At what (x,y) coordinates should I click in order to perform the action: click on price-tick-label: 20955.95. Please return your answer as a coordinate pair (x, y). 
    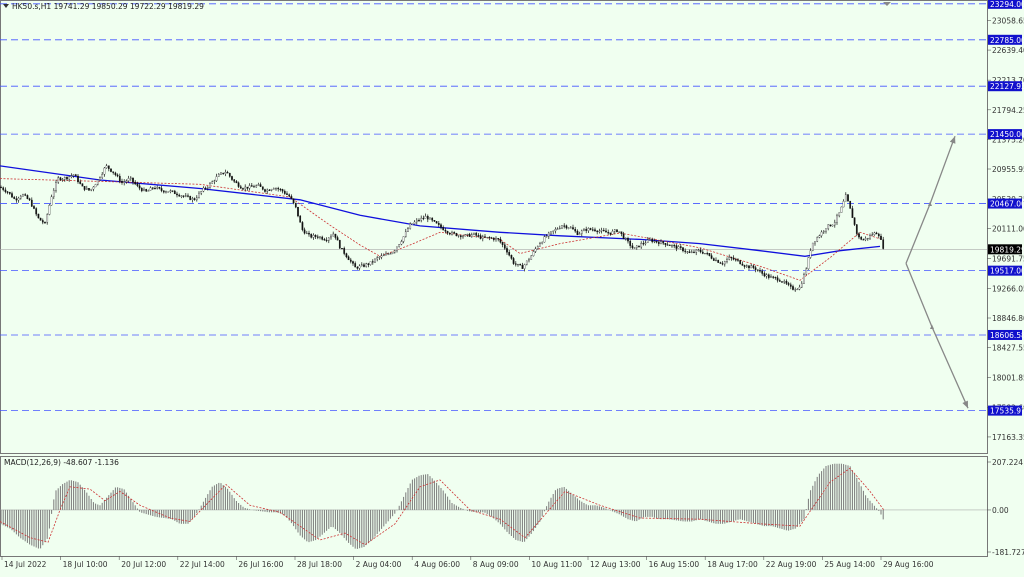
    Looking at the image, I should click on (1008, 169).